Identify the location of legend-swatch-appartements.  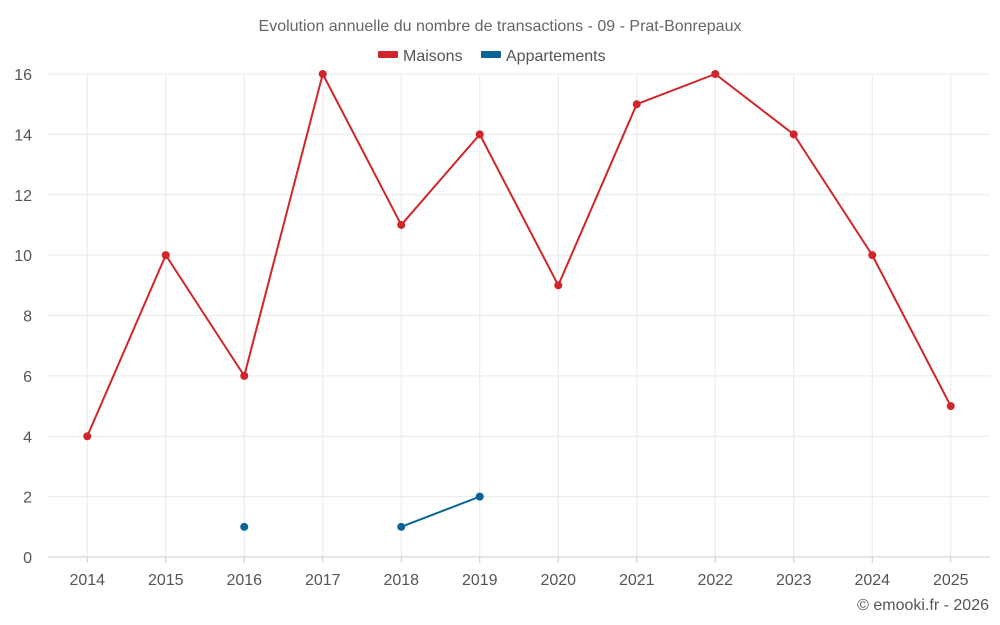
(491, 54).